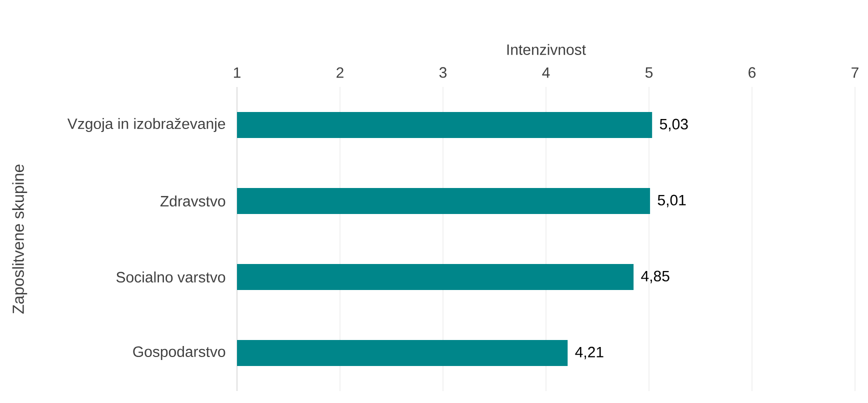  I want to click on data-label: 4,21, so click(589, 353).